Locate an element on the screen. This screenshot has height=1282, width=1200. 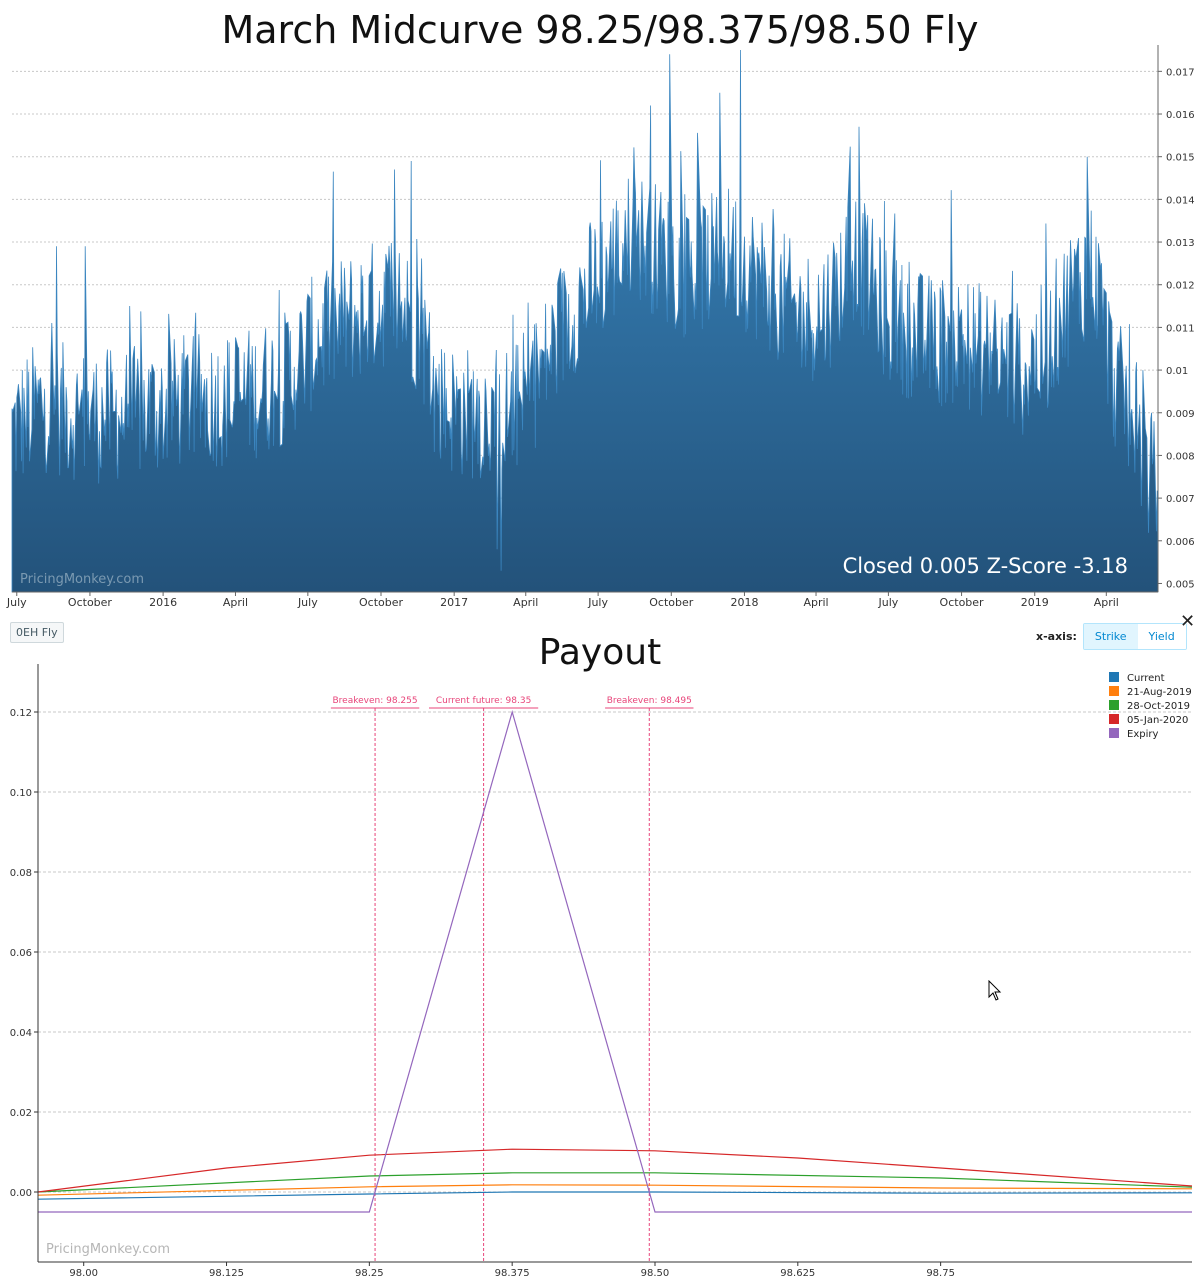
top-y-tick-label: 0.006 is located at coordinates (1180, 542).